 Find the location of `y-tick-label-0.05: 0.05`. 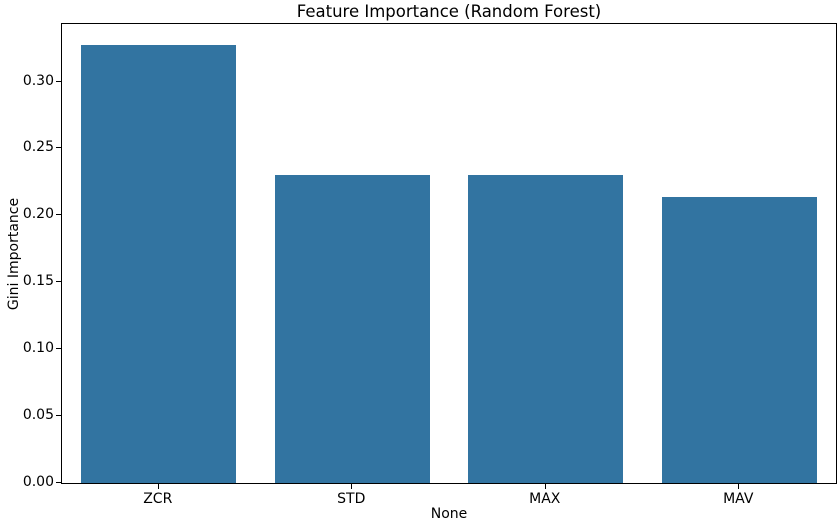

y-tick-label-0.05: 0.05 is located at coordinates (38, 415).